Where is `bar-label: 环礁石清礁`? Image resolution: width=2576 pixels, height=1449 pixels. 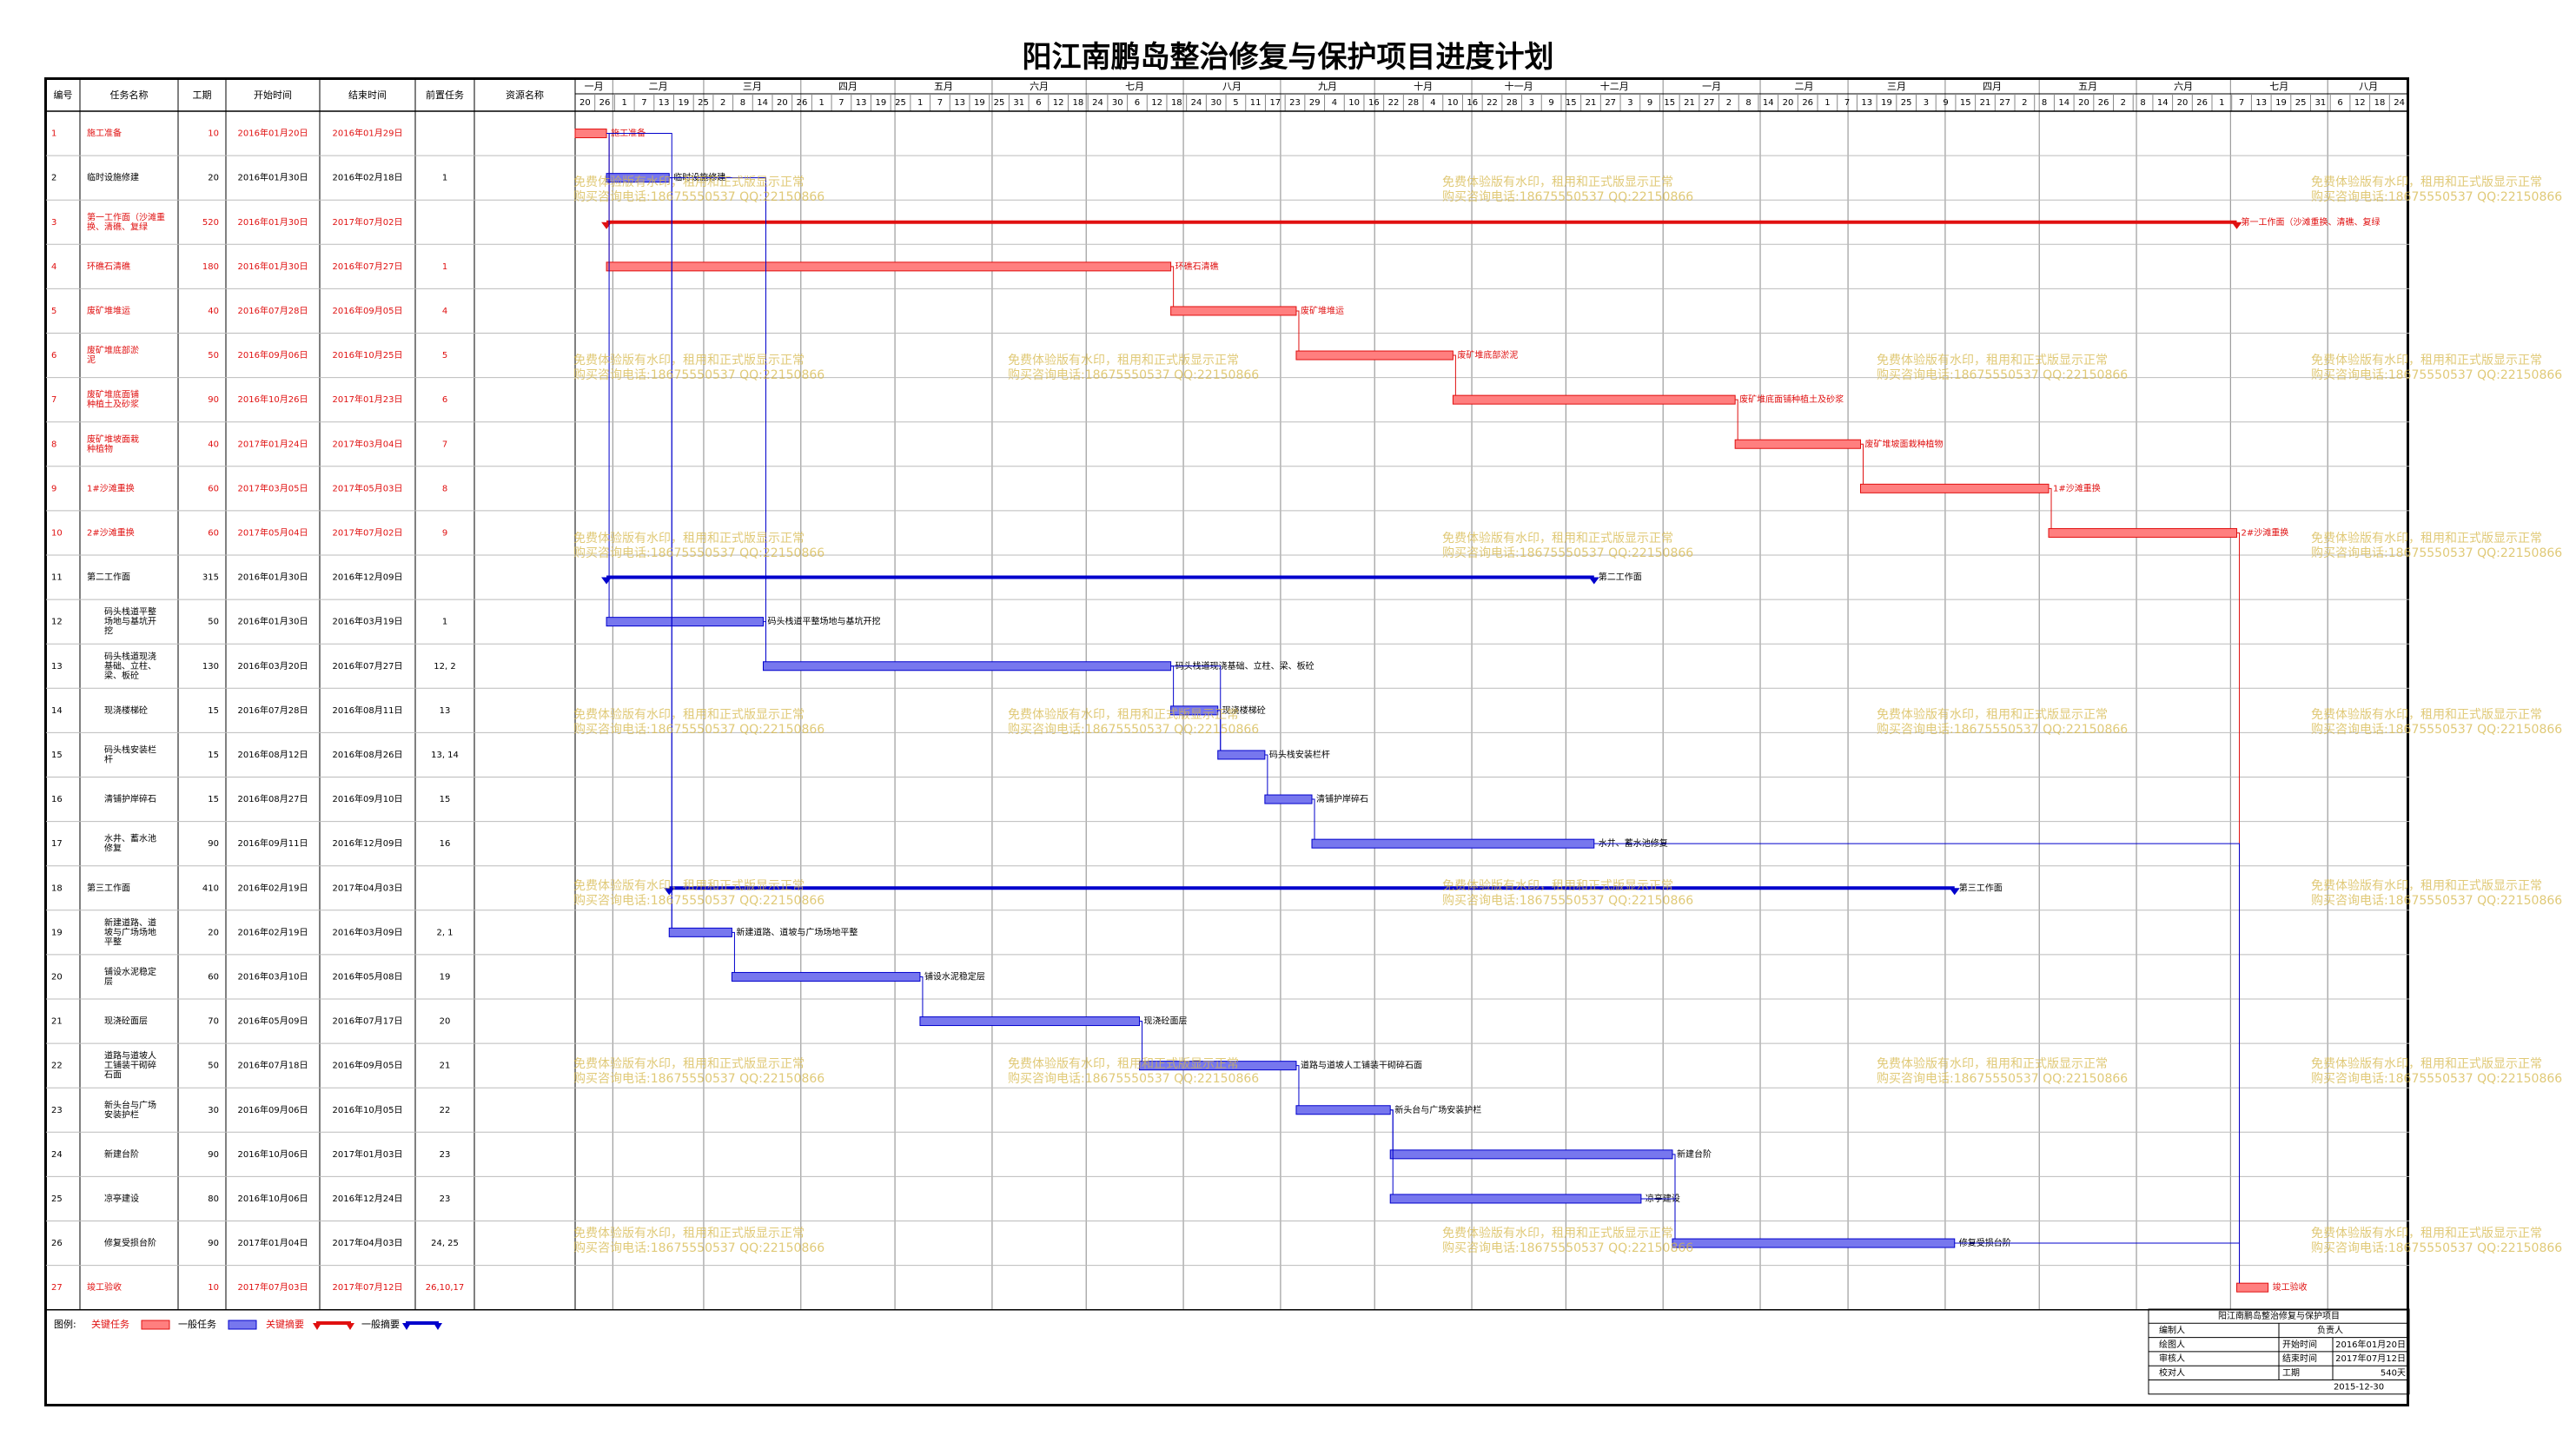 bar-label: 环礁石清礁 is located at coordinates (1197, 267).